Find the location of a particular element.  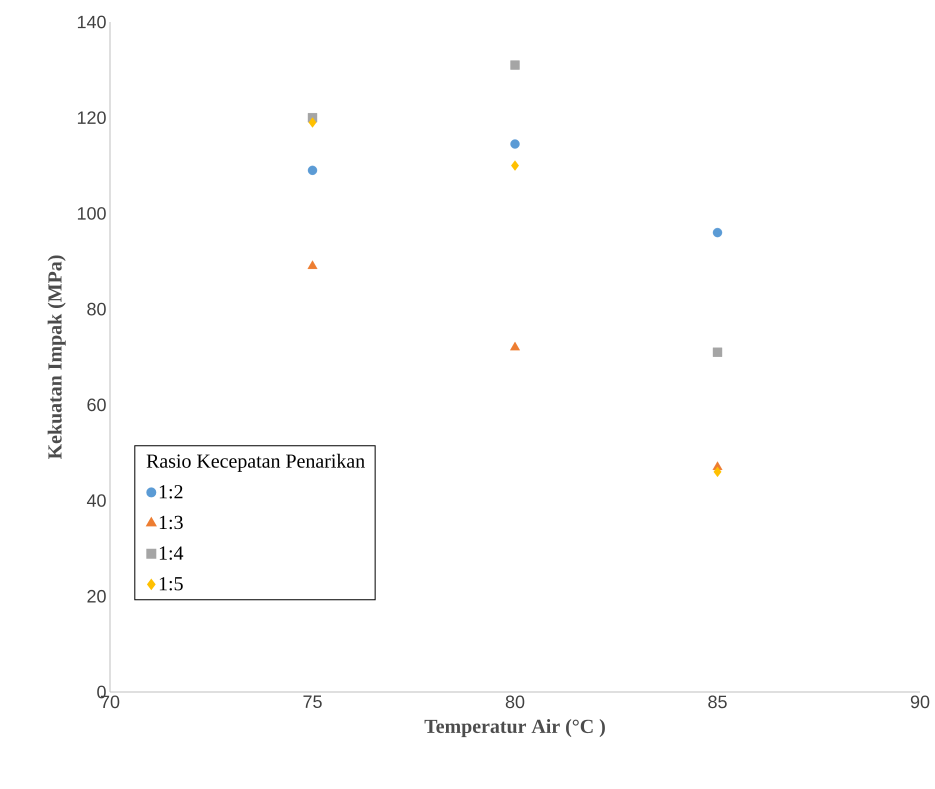

y-tick-label: 20 is located at coordinates (96, 596).